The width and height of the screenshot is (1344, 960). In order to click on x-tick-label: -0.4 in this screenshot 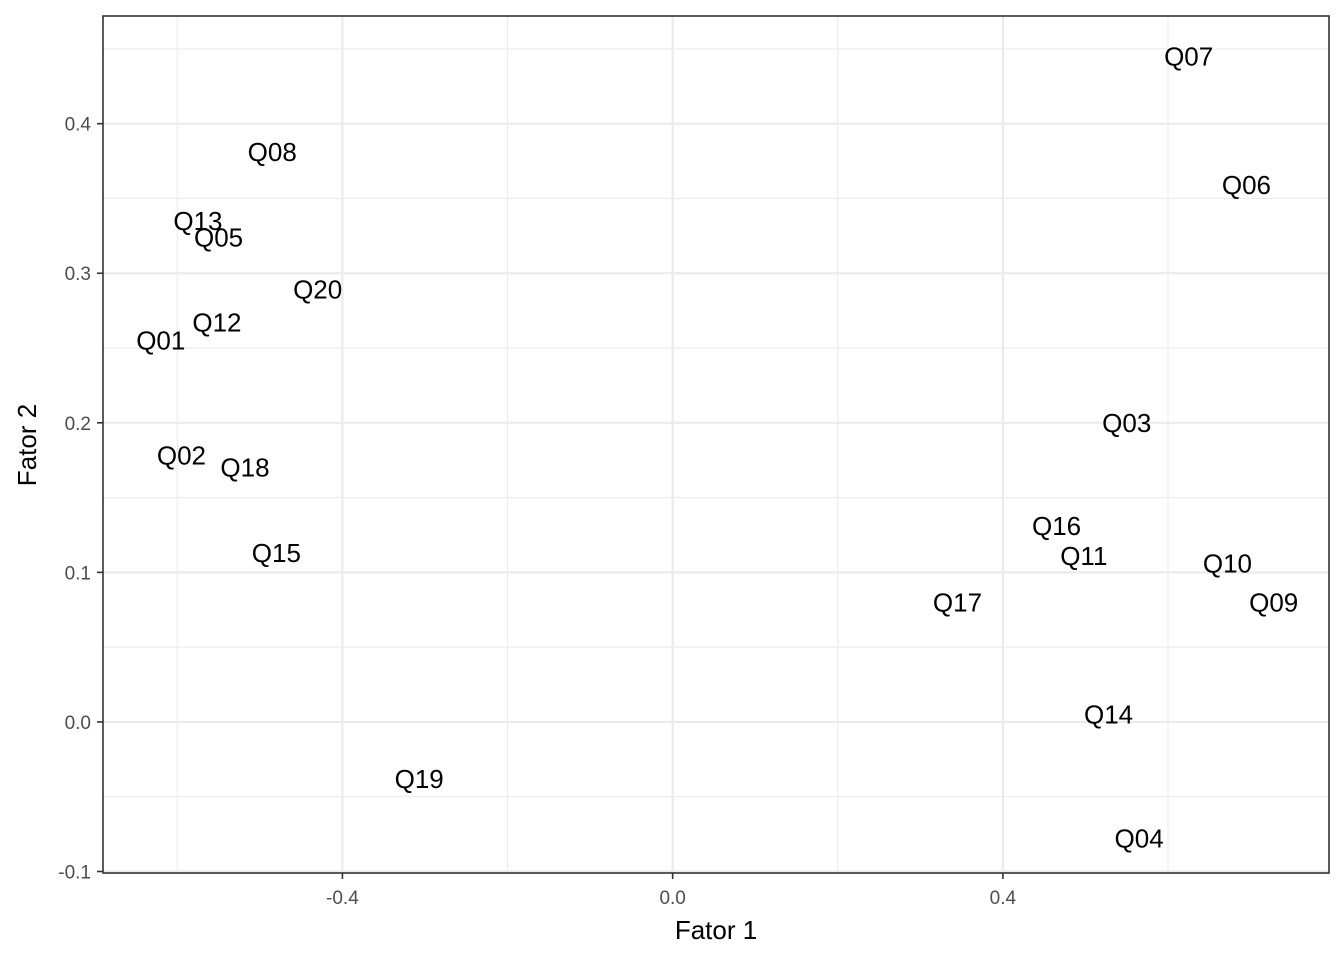, I will do `click(342, 898)`.